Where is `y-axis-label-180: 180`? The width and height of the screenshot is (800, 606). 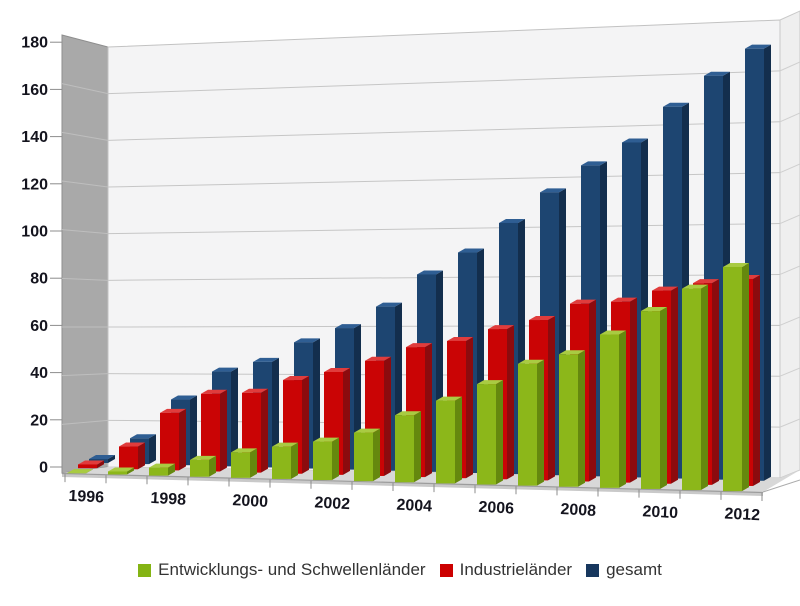
y-axis-label-180: 180 is located at coordinates (34, 43).